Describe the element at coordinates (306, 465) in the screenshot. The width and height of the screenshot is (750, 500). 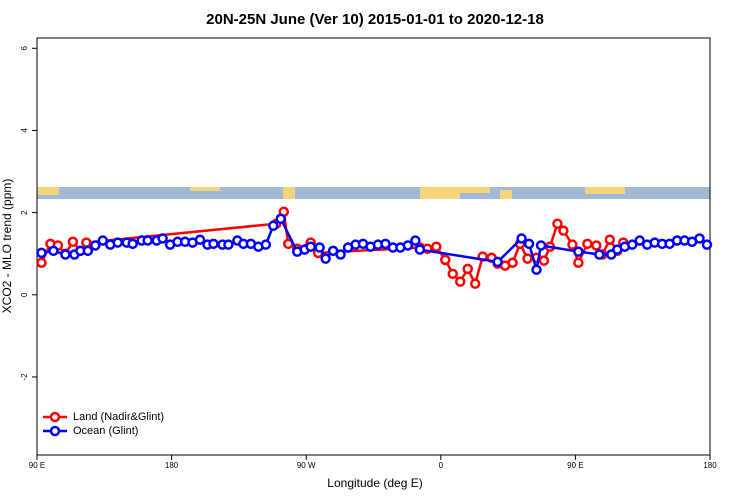
I see `x-tick-label: 90 W` at that location.